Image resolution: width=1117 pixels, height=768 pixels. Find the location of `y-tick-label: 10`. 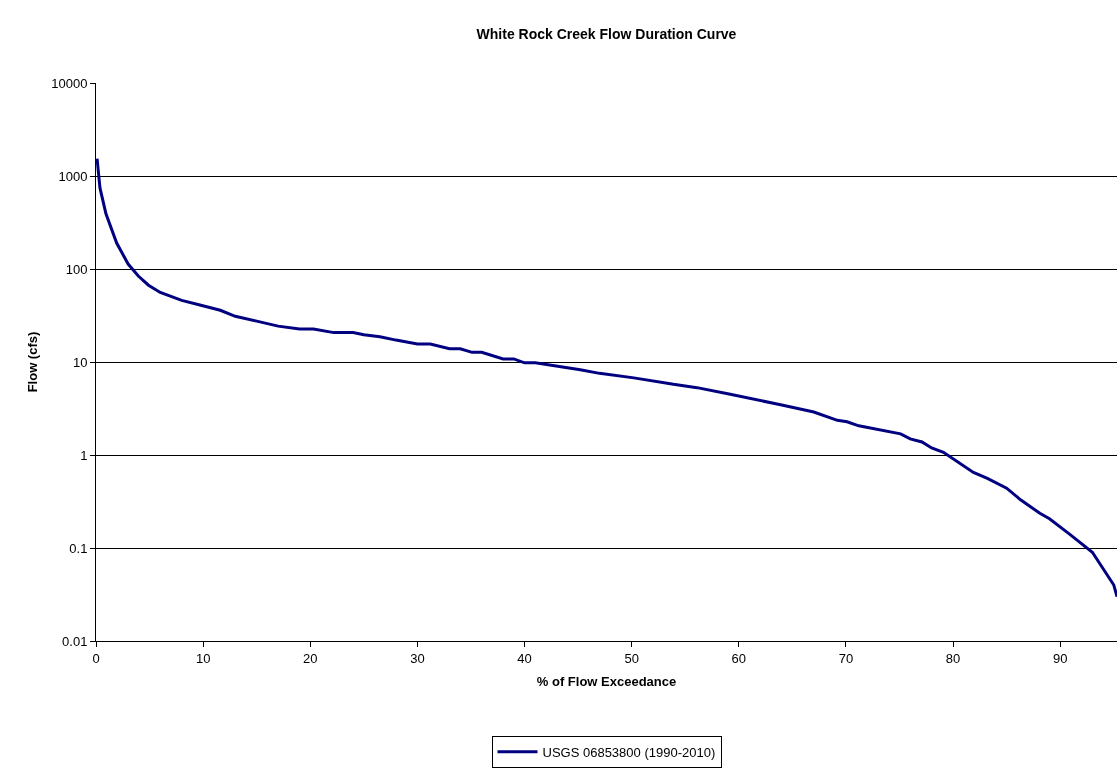

y-tick-label: 10 is located at coordinates (80, 362).